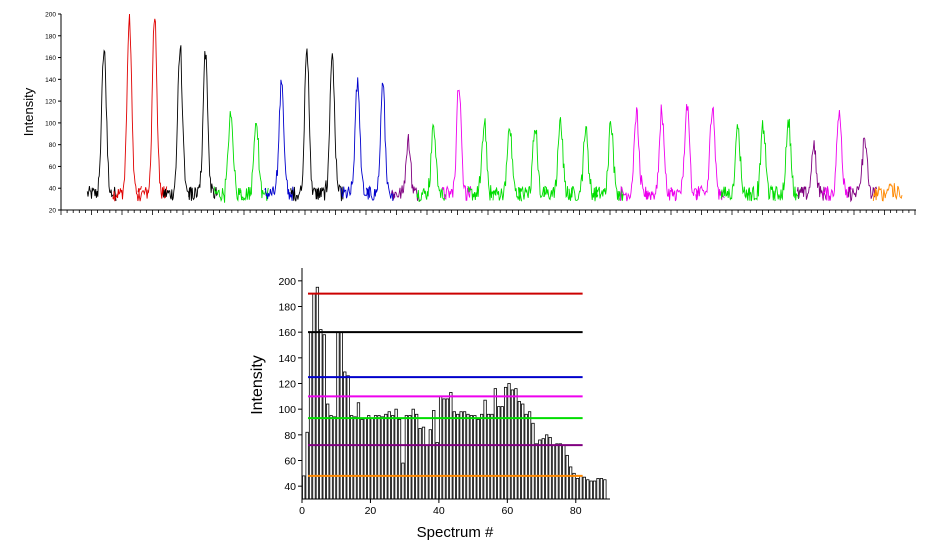 The height and width of the screenshot is (545, 928). What do you see at coordinates (290, 462) in the screenshot?
I see `bottom-y-tick-label: 60` at bounding box center [290, 462].